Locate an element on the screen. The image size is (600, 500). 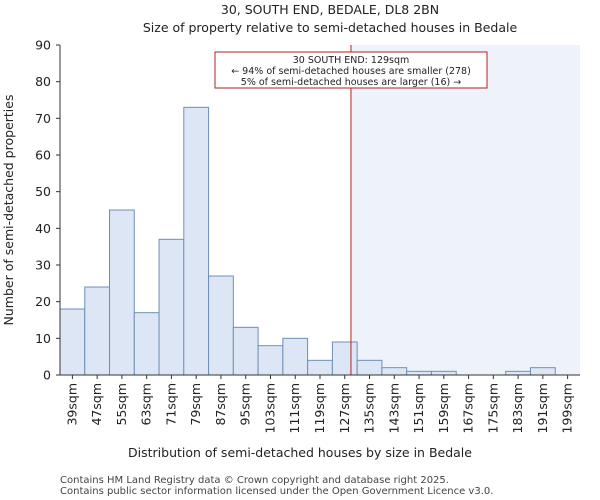
y-tick-label: 60 is located at coordinates (43, 155).